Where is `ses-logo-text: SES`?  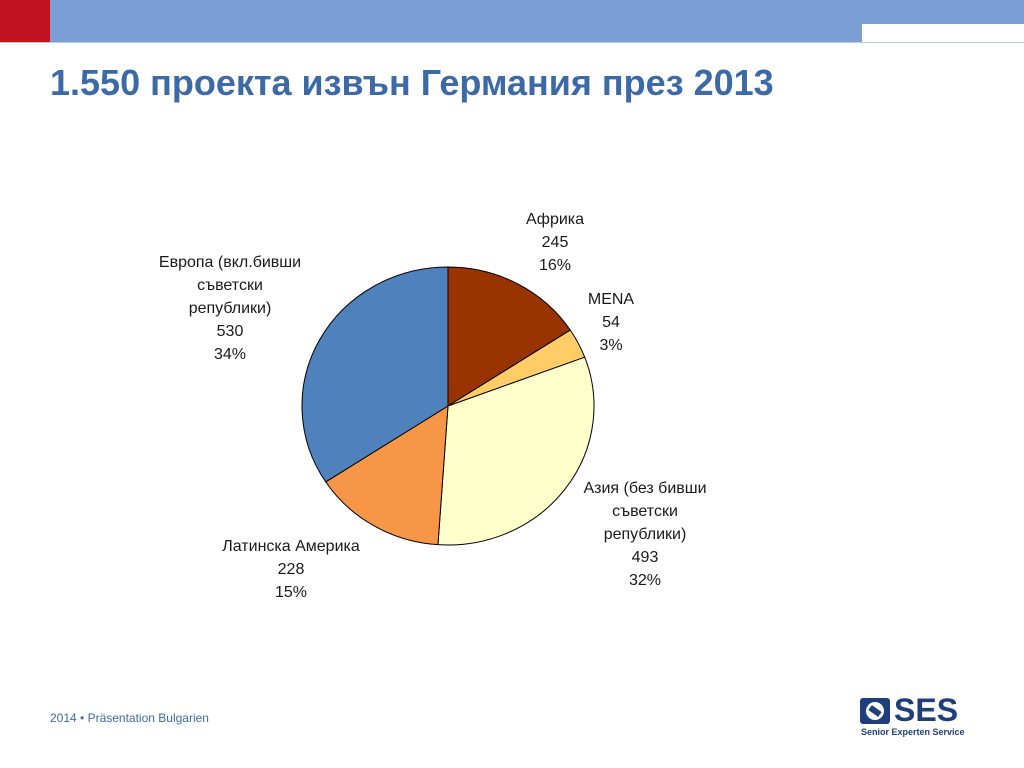
ses-logo-text: SES is located at coordinates (926, 710).